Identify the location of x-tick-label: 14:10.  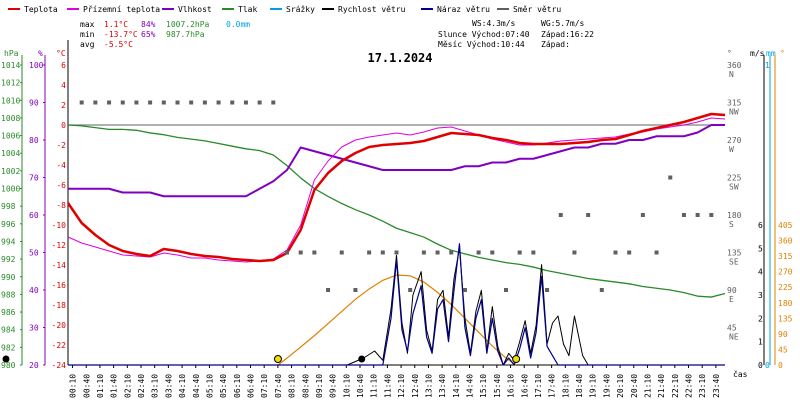
(456, 386).